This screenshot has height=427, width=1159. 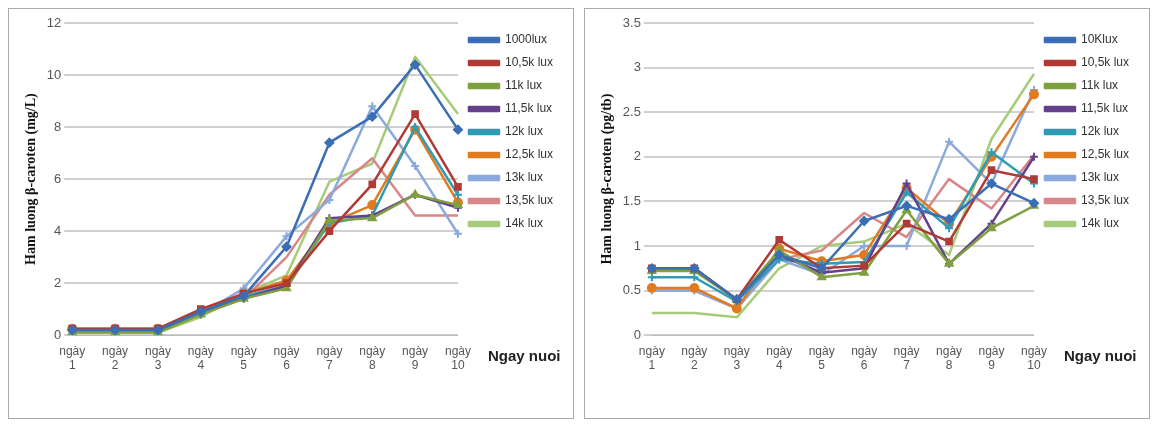 I want to click on y-axis-title: Ham luong β-caroten (pg/tb), so click(x=607, y=179).